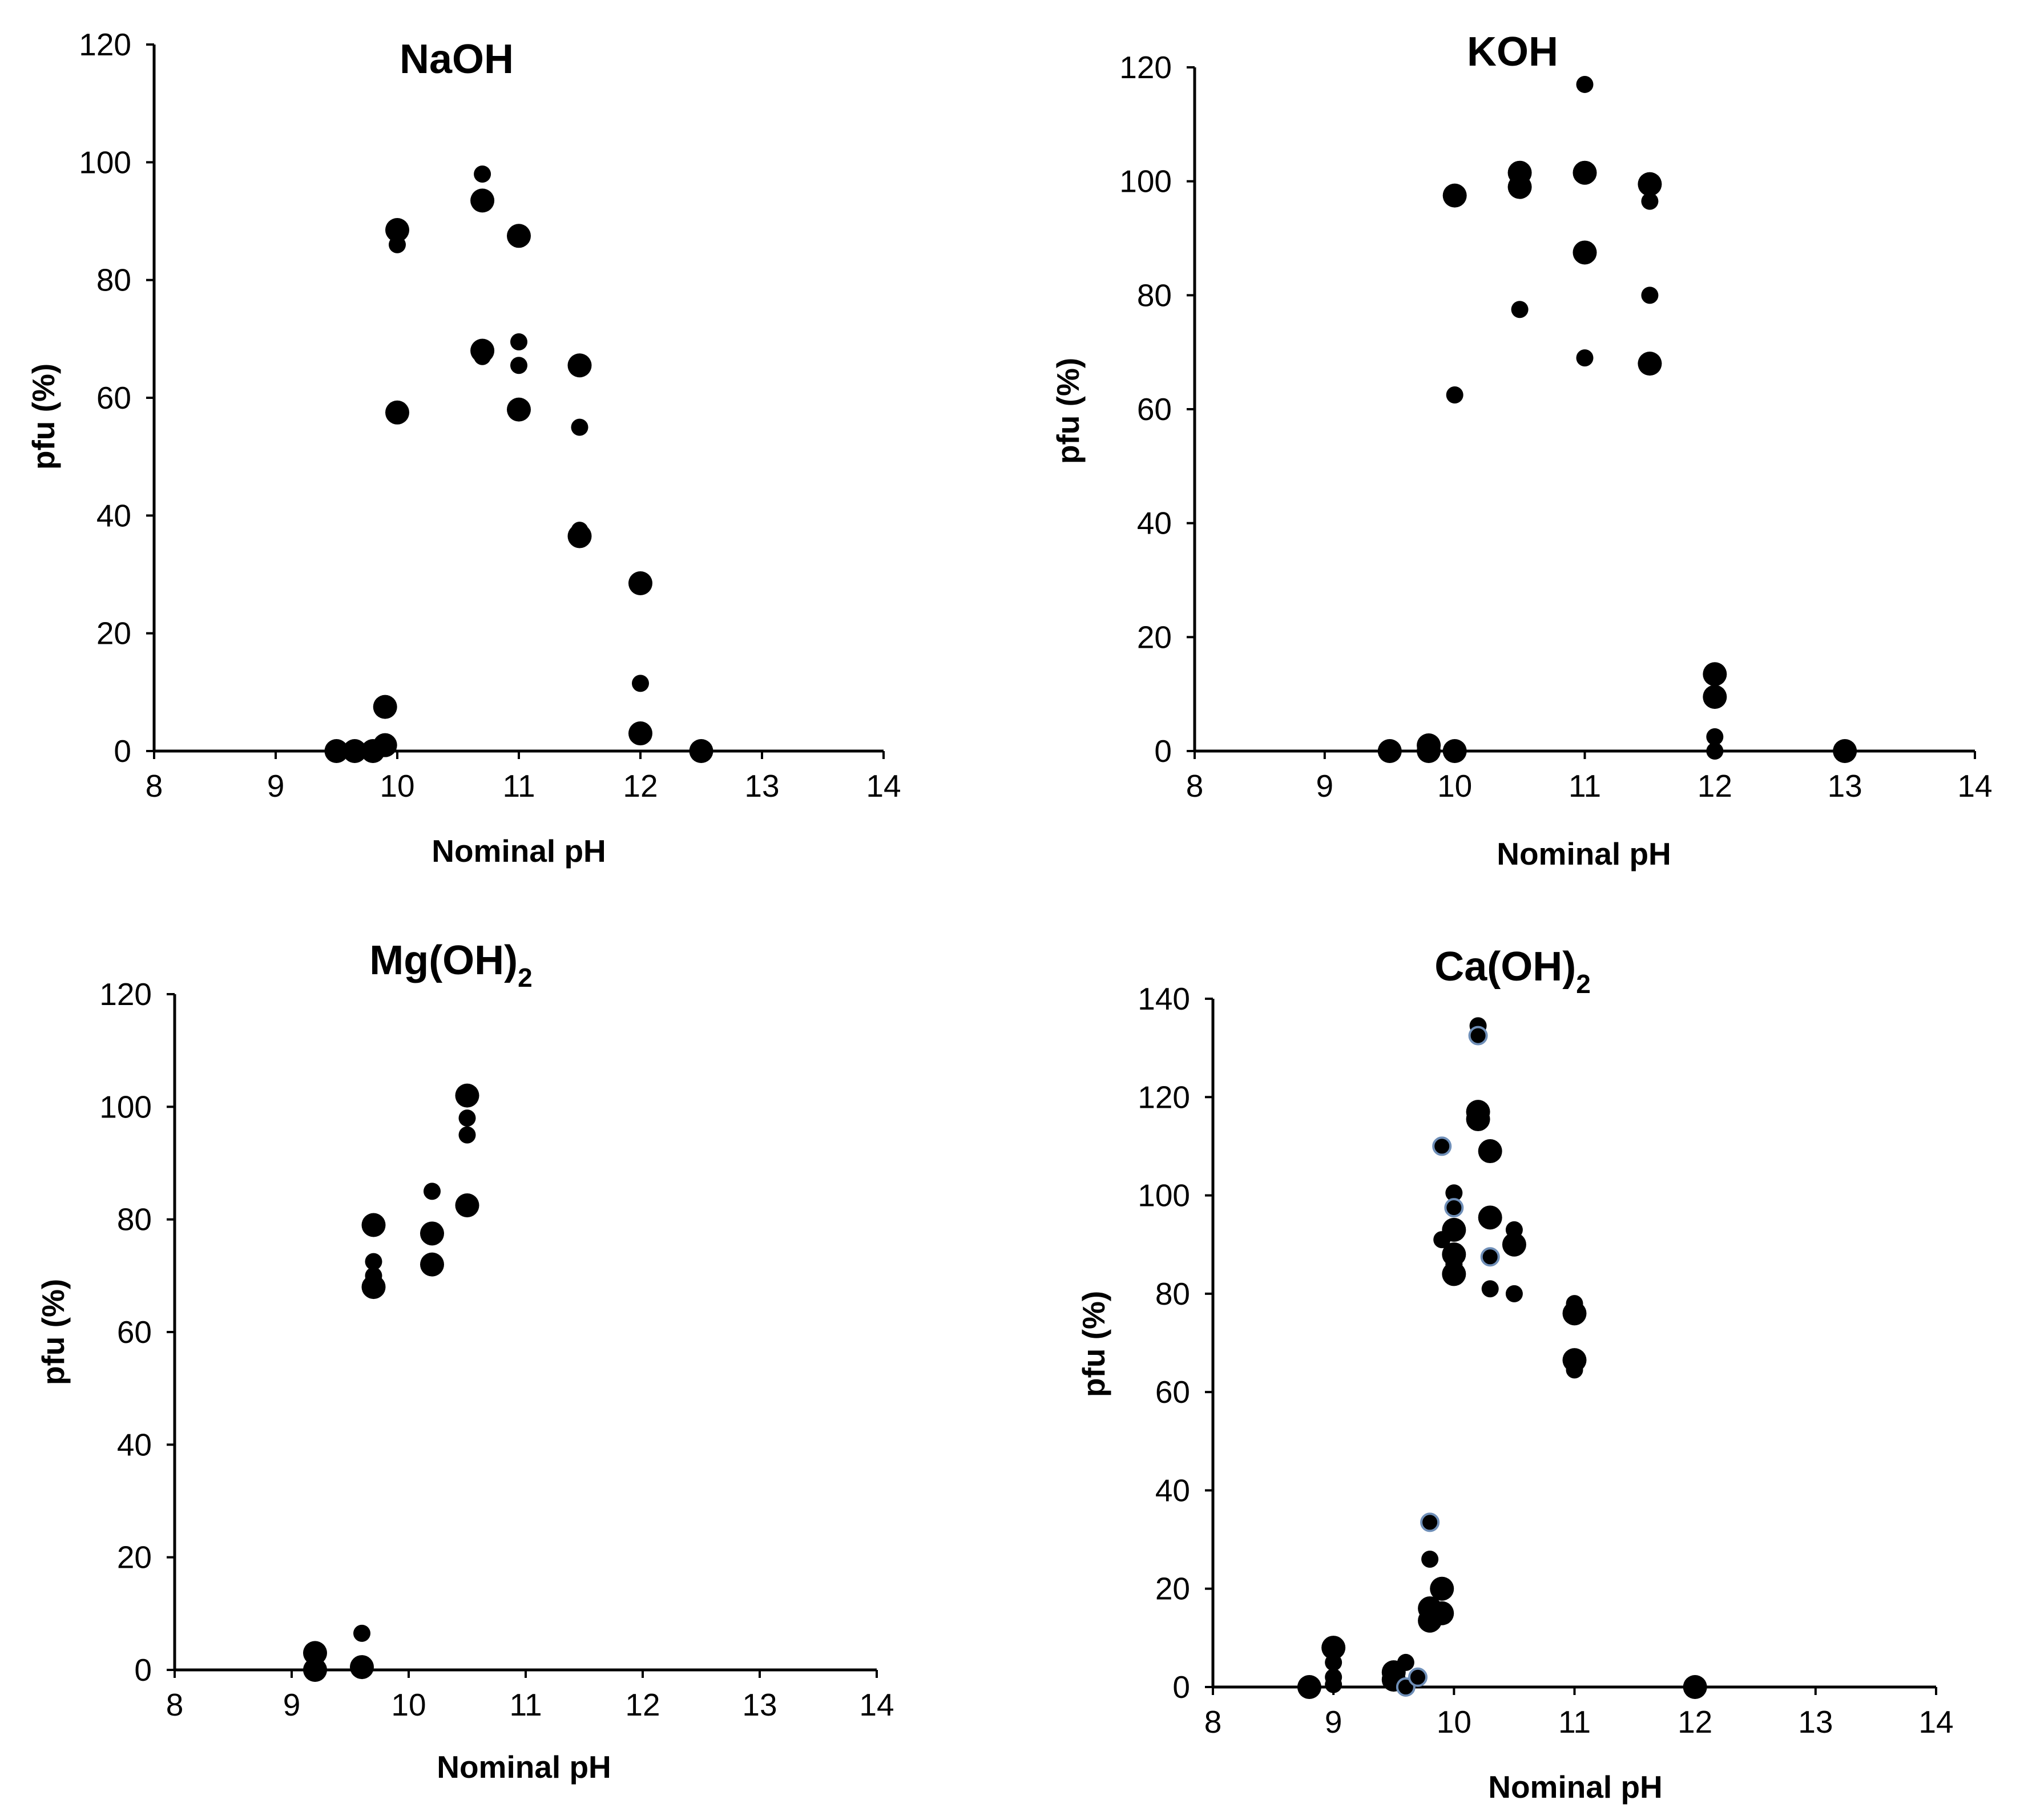 This screenshot has height=1820, width=2020. I want to click on chart-title-main: Mg(OH), so click(443, 960).